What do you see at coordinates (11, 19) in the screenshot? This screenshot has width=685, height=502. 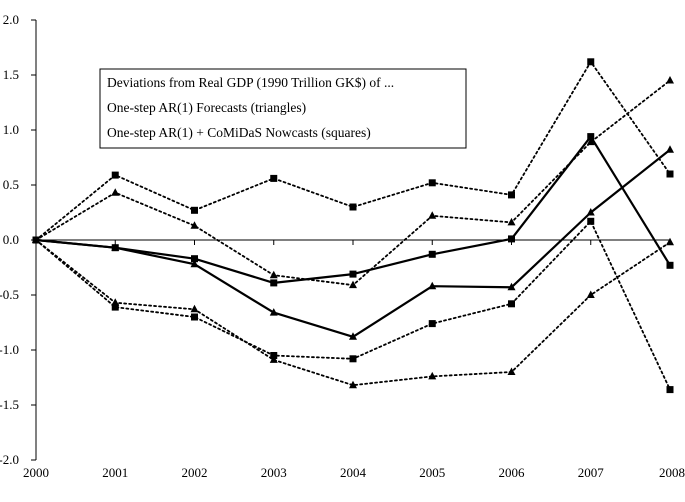 I see `y-tick-label: 2.0` at bounding box center [11, 19].